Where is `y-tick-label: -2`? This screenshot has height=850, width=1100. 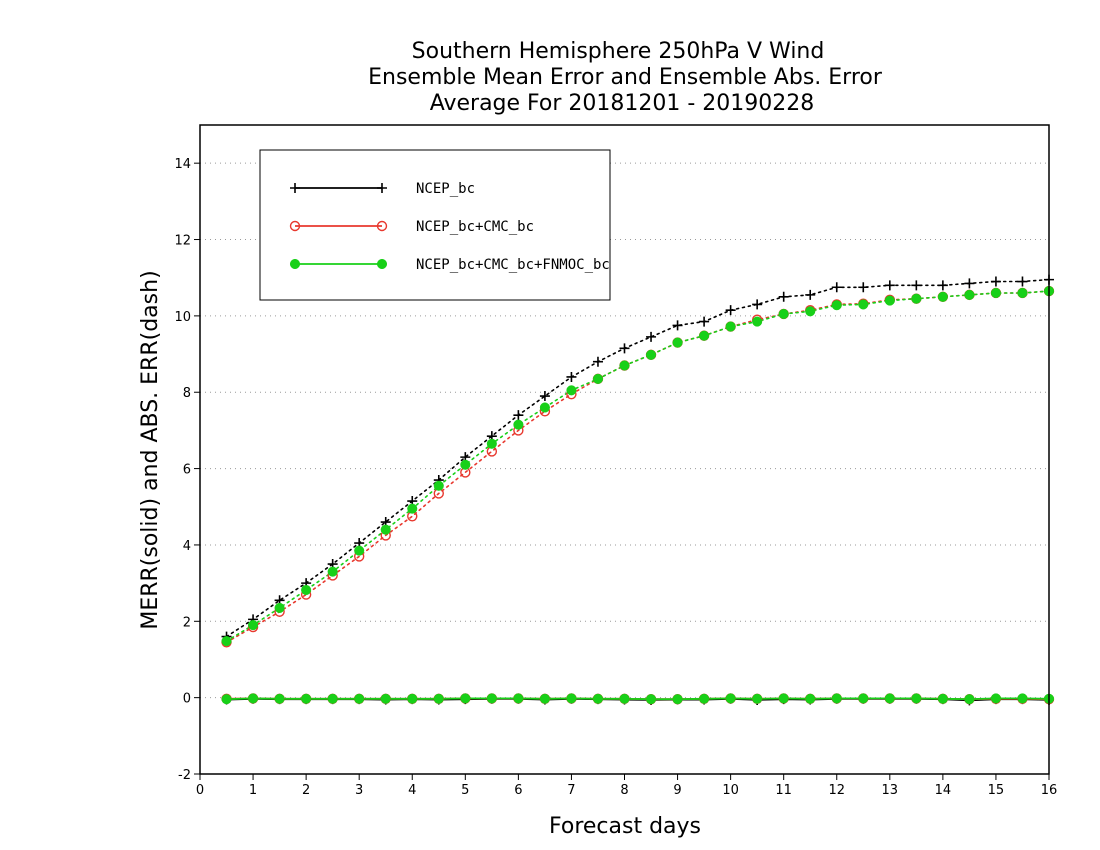
y-tick-label: -2 is located at coordinates (184, 775).